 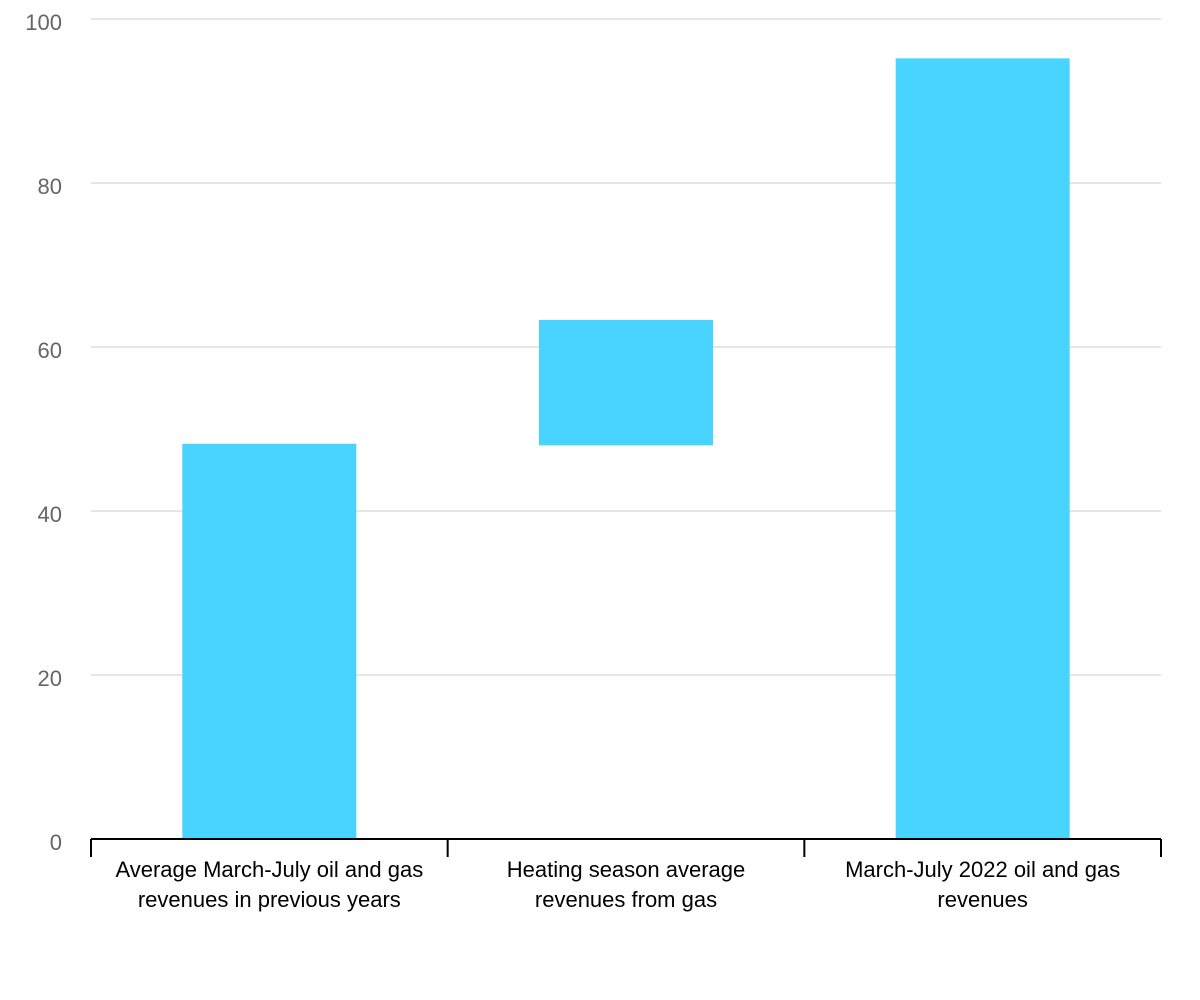 What do you see at coordinates (983, 884) in the screenshot?
I see `x-axis-category-label: March-July 2022 oil and gas revenues` at bounding box center [983, 884].